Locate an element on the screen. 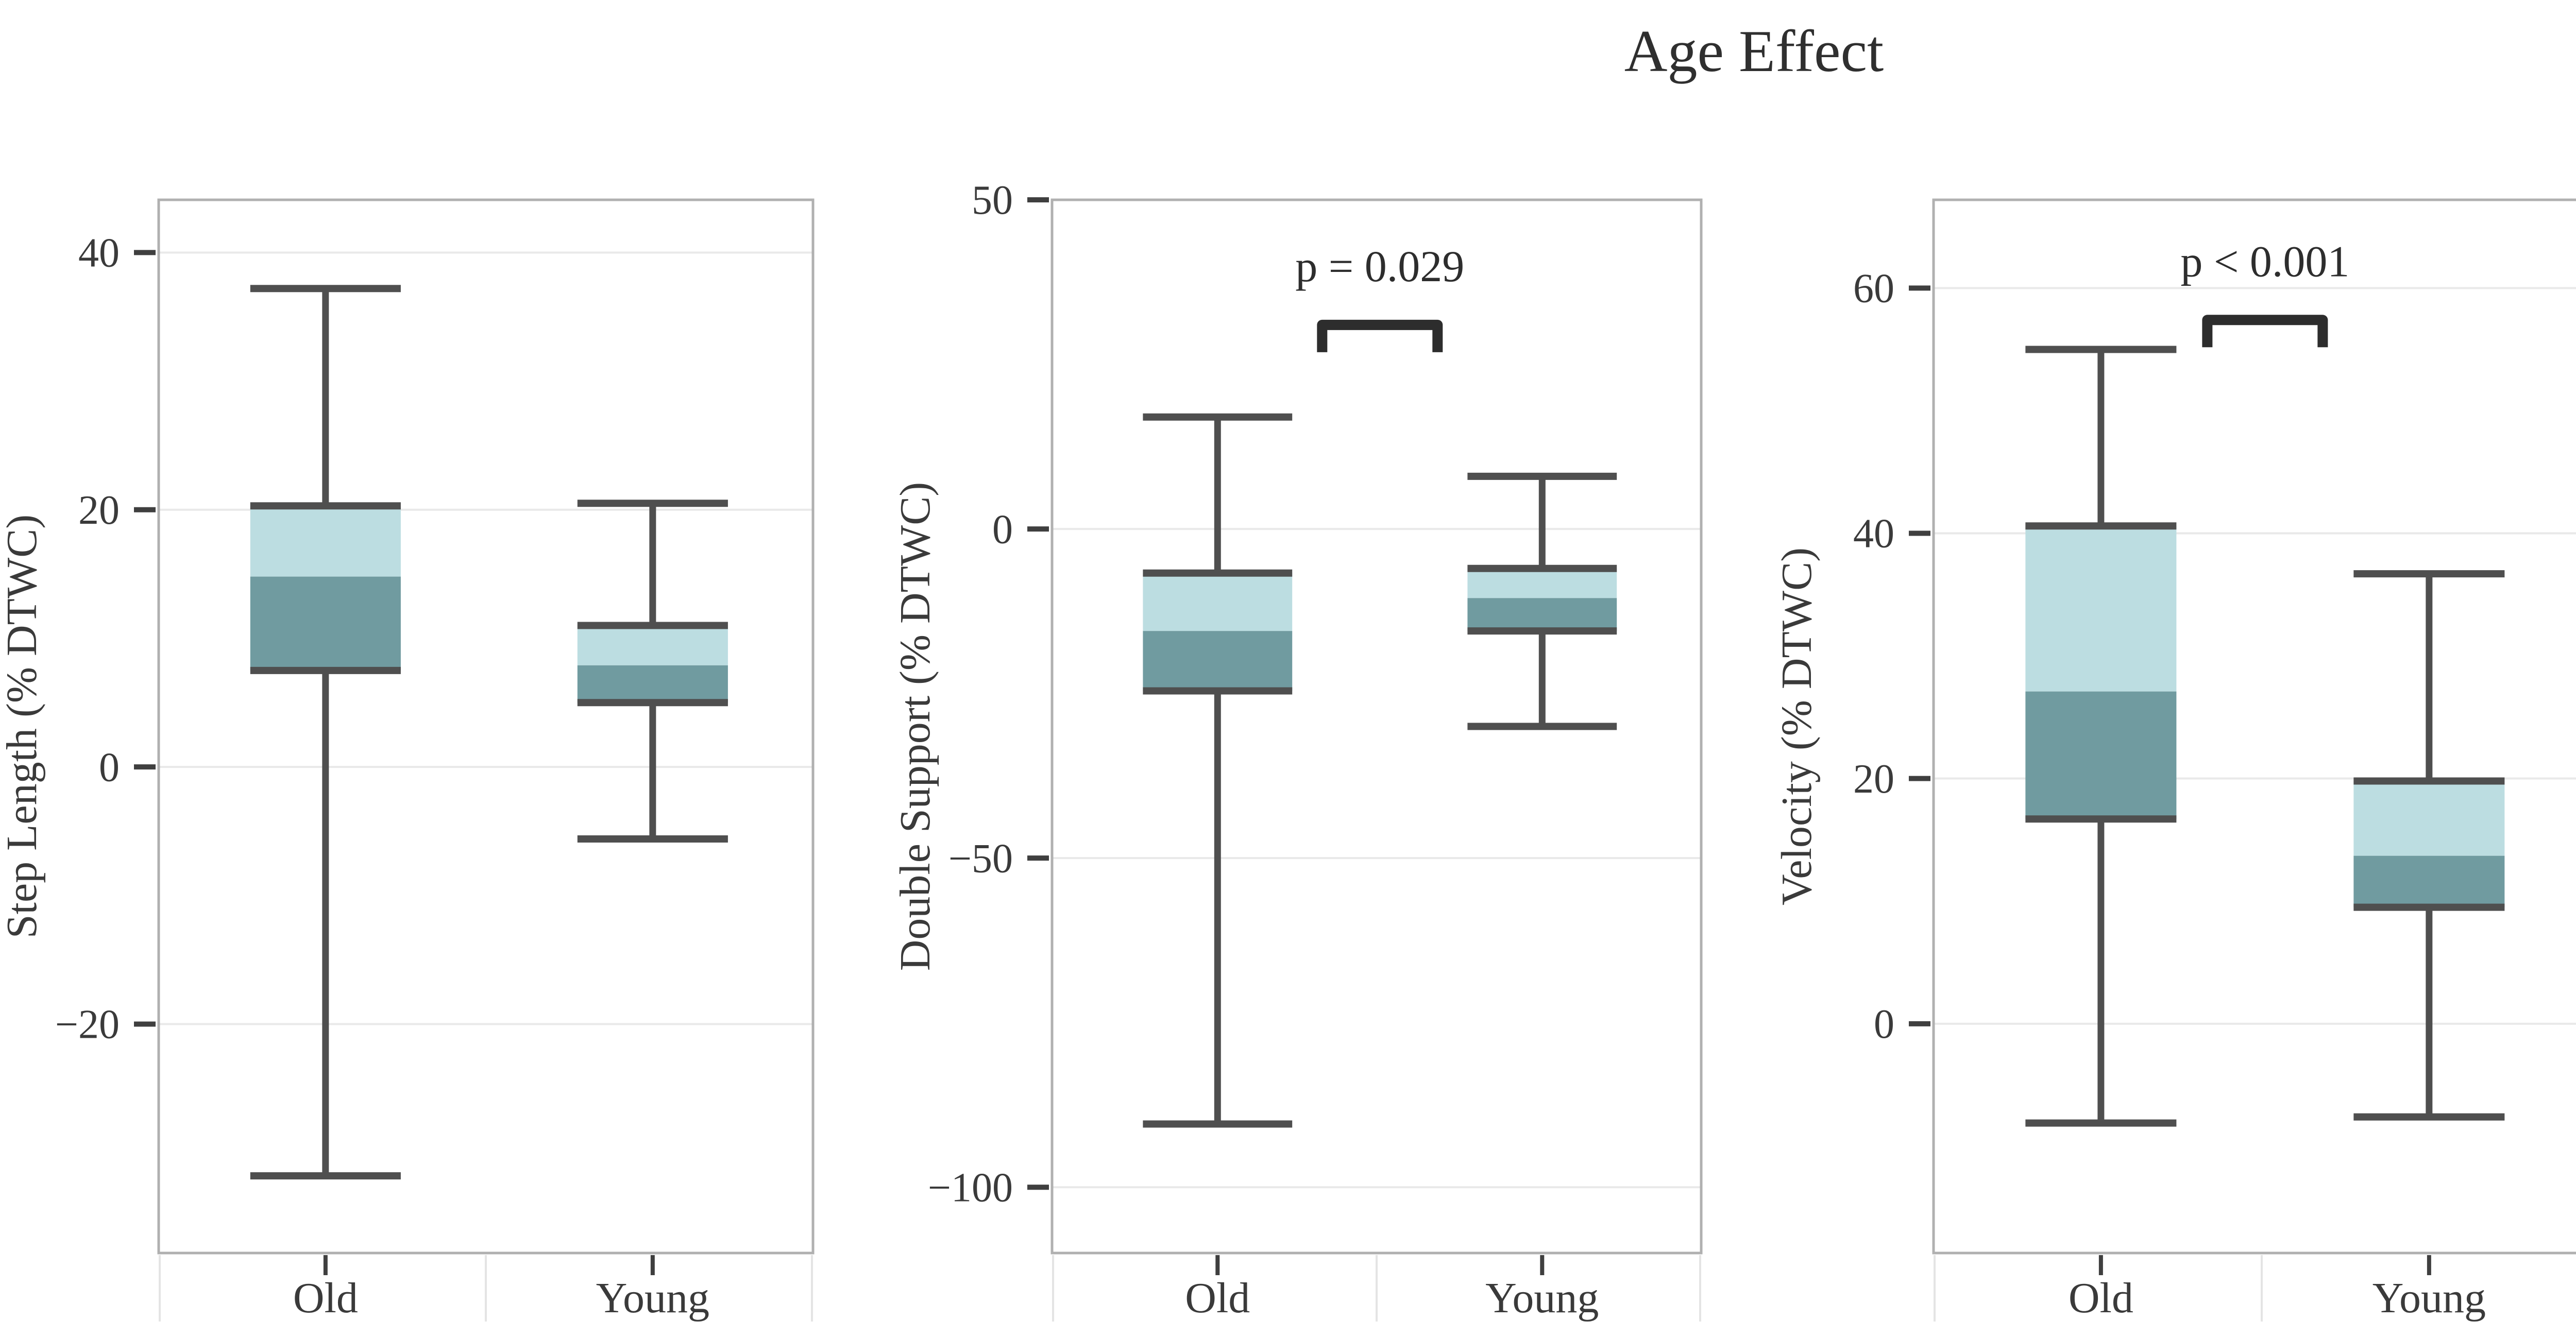 The width and height of the screenshot is (2576, 1338). y-axis-label: Step Length (% DTWC) is located at coordinates (23, 726).